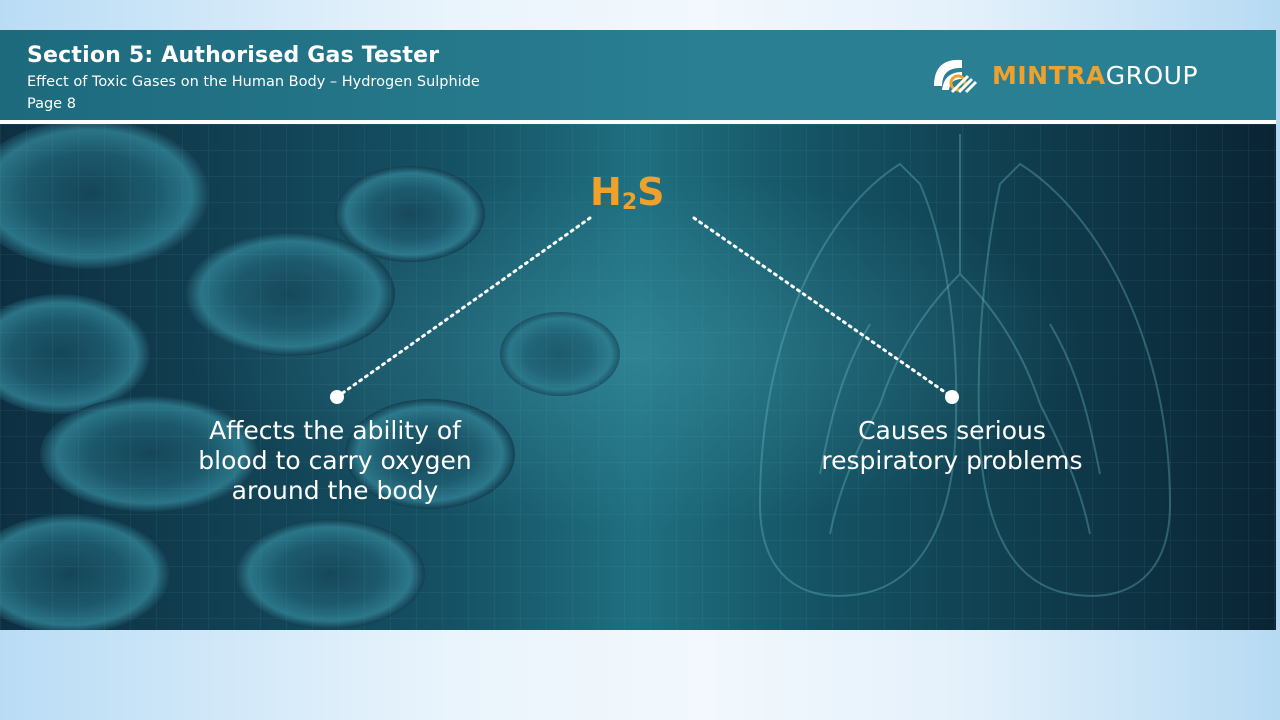  I want to click on blood-effect-line-2: blood to carry oxygen, so click(335, 460).